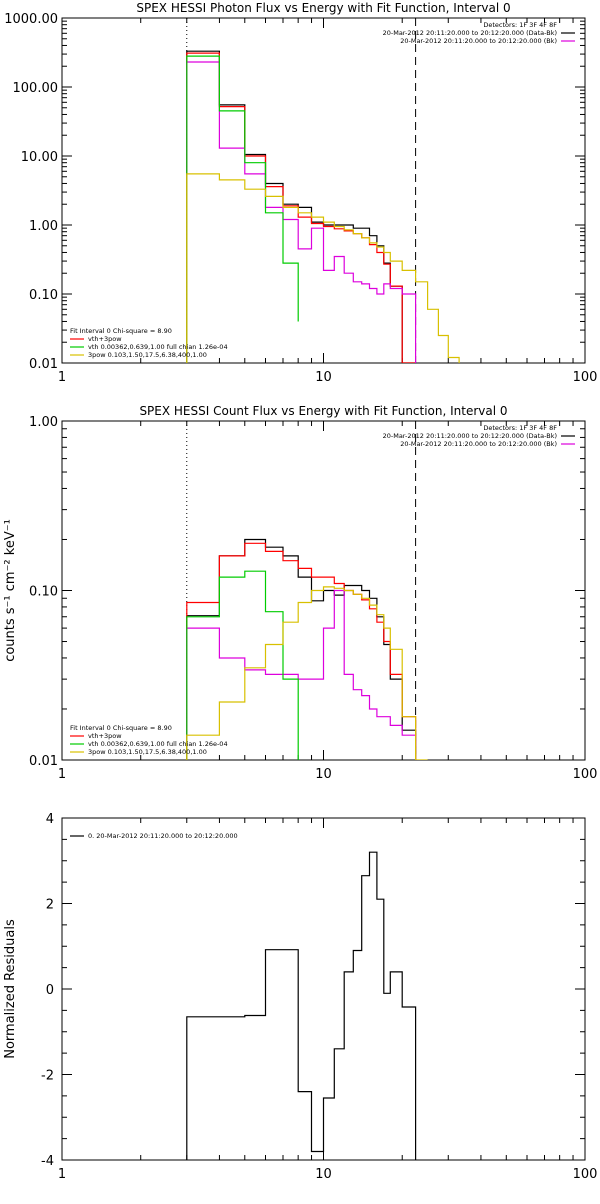  What do you see at coordinates (39, 157) in the screenshot?
I see `y-tick-label: 10.00` at bounding box center [39, 157].